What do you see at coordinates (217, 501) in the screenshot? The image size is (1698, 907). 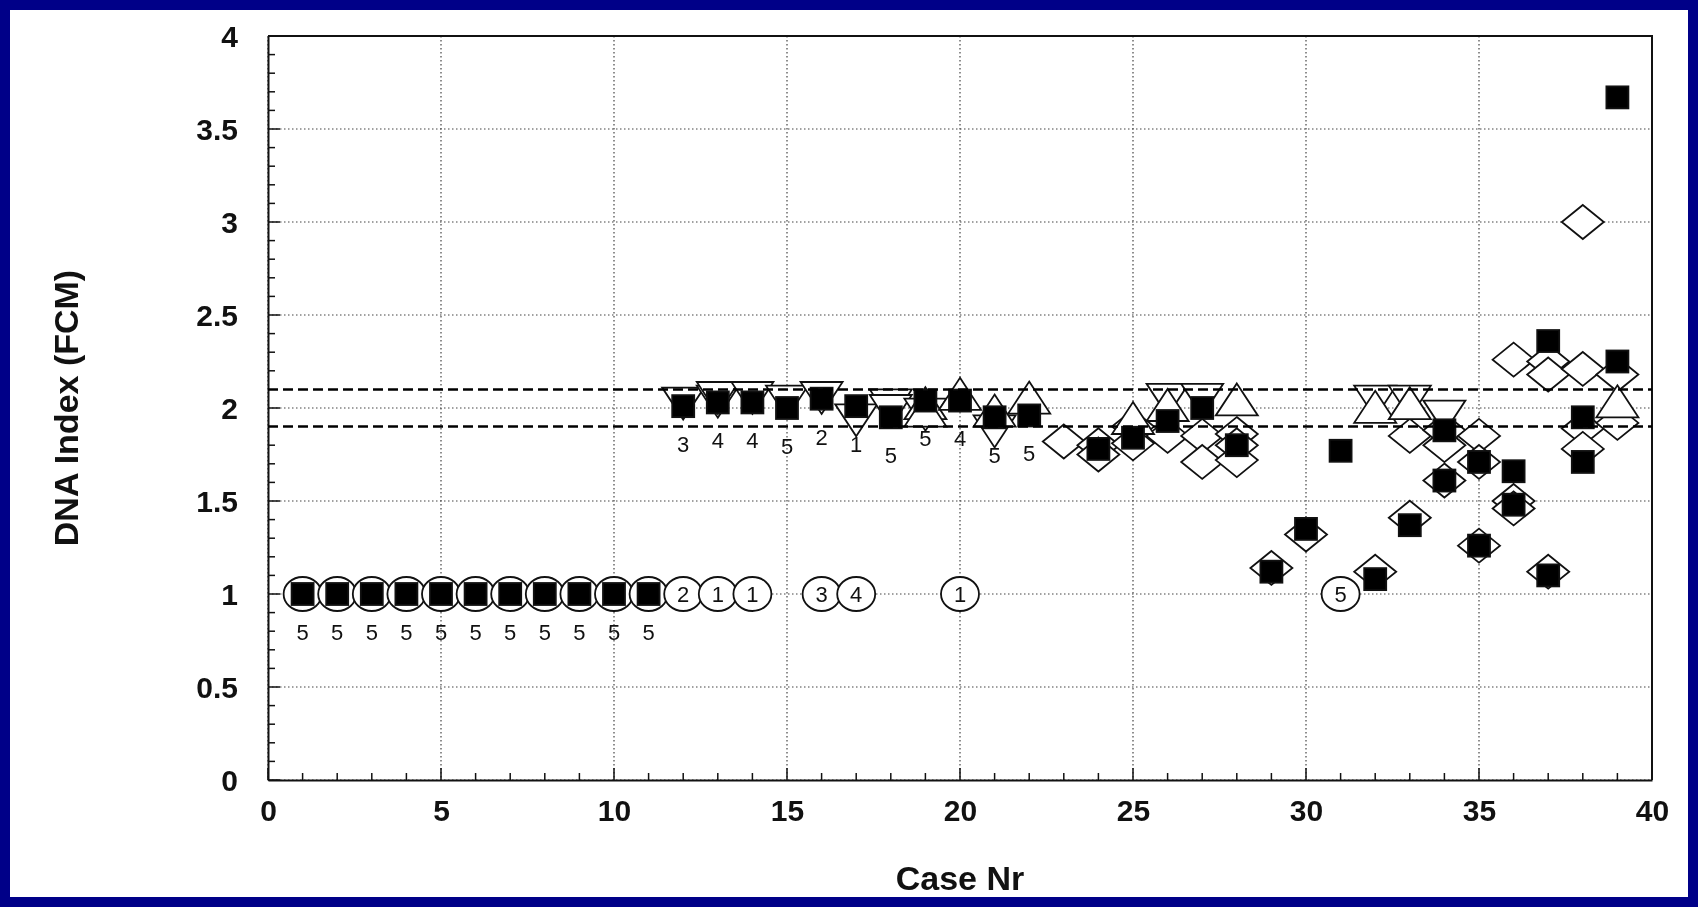 I see `y-tick-label: 1.5` at bounding box center [217, 501].